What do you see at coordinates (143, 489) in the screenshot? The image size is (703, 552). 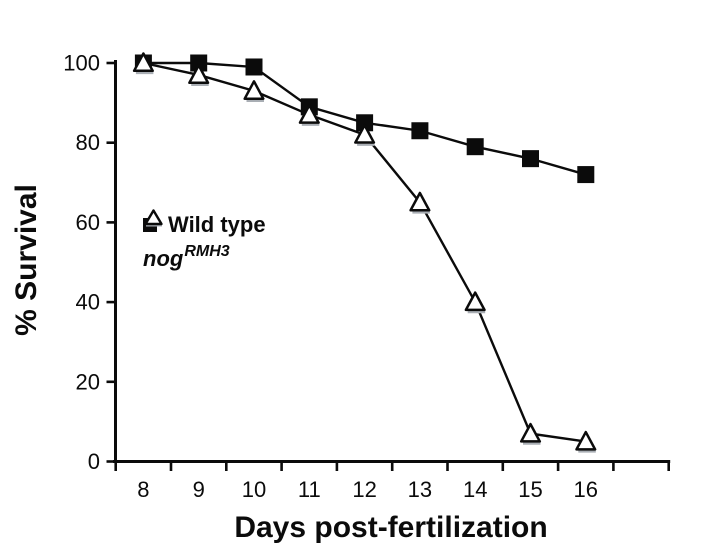 I see `x-tick-label: 8` at bounding box center [143, 489].